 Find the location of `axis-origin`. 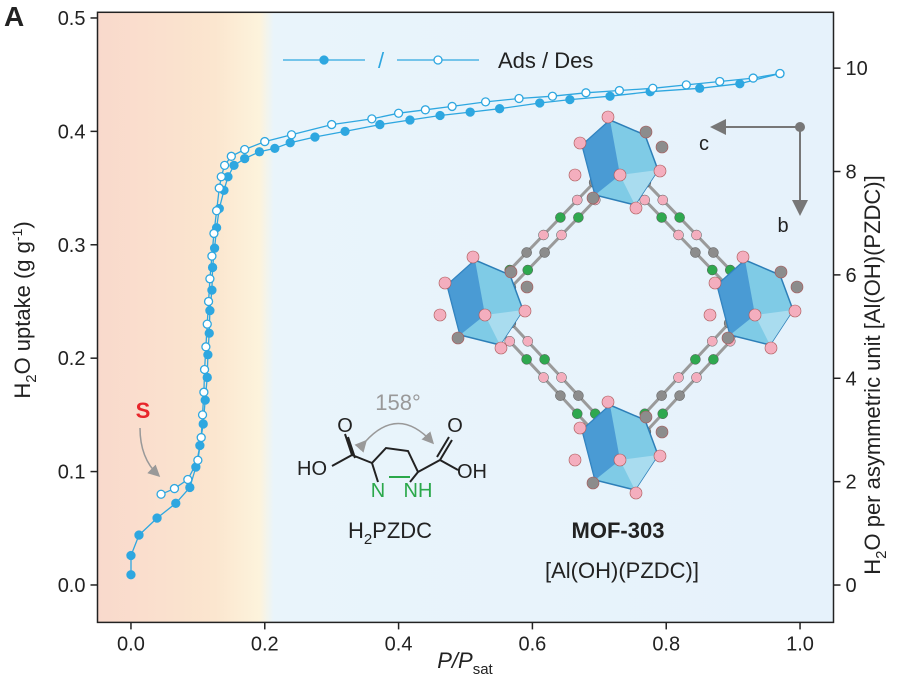

axis-origin is located at coordinates (800, 127).